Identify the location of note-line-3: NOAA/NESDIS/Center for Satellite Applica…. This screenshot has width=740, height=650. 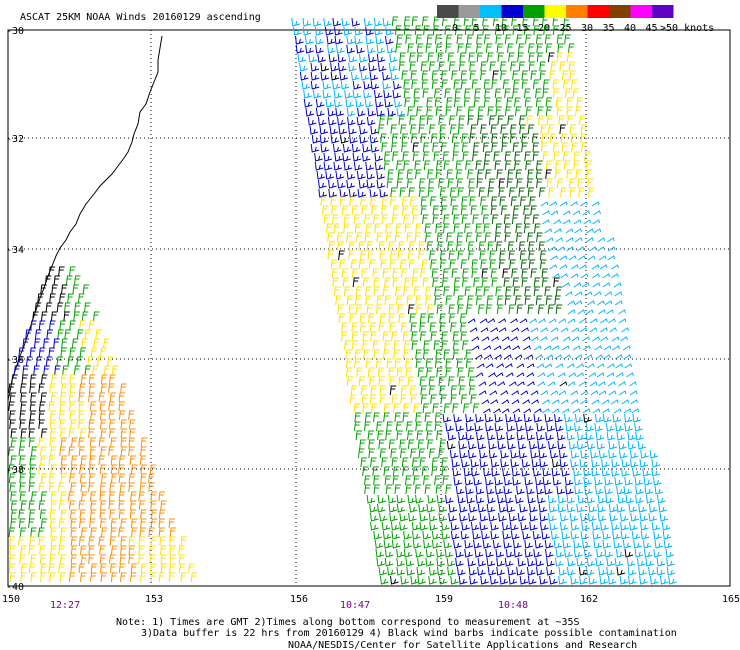
(462, 645).